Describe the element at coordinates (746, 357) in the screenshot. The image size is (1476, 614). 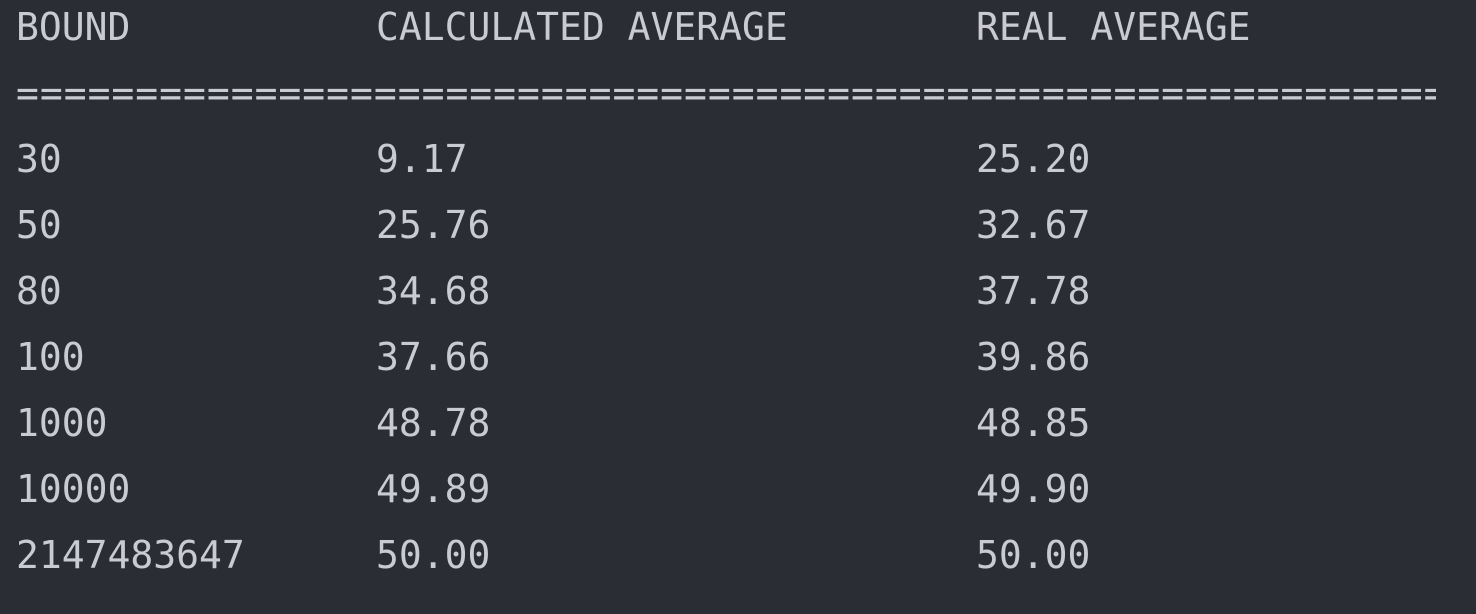
I see `table-row: 100 37.66 39.86` at that location.